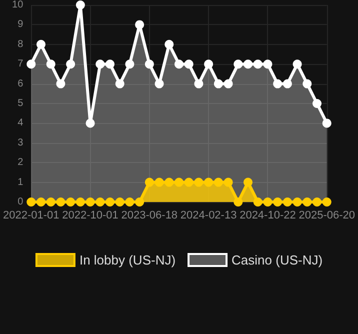  What do you see at coordinates (21, 103) in the screenshot?
I see `y-tick-label: 5` at bounding box center [21, 103].